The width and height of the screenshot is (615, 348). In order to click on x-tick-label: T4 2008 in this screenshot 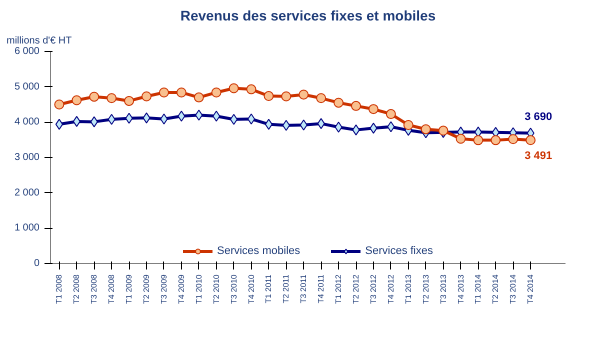, I will do `click(111, 289)`.